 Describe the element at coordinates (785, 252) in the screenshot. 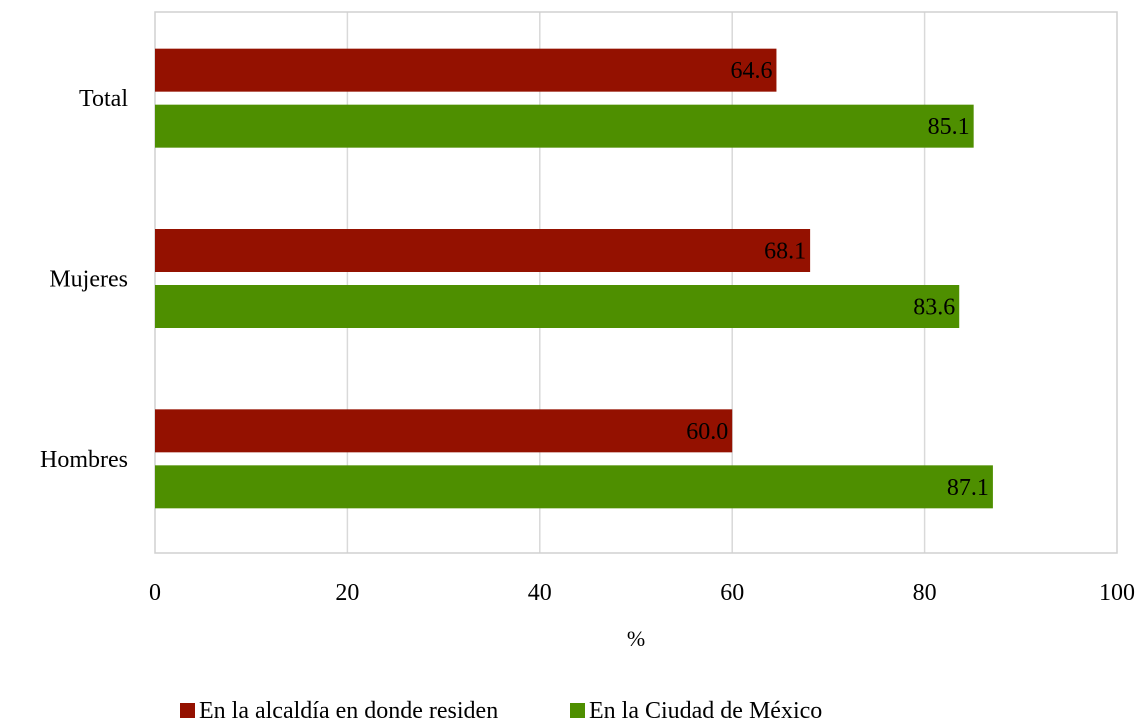

I see `data-label: 68.1` at that location.